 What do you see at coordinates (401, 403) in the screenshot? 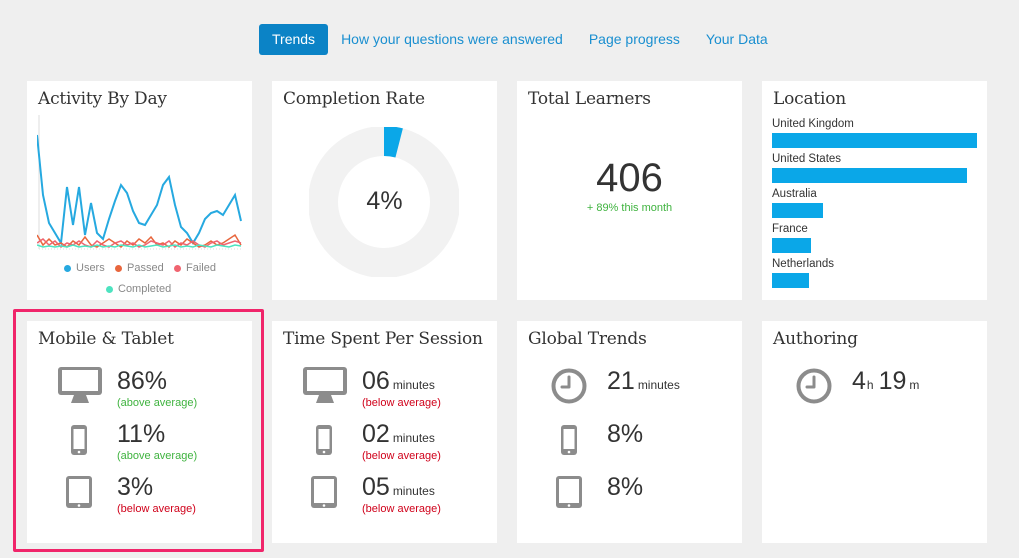
I see `desktop-time-note: (below average)` at bounding box center [401, 403].